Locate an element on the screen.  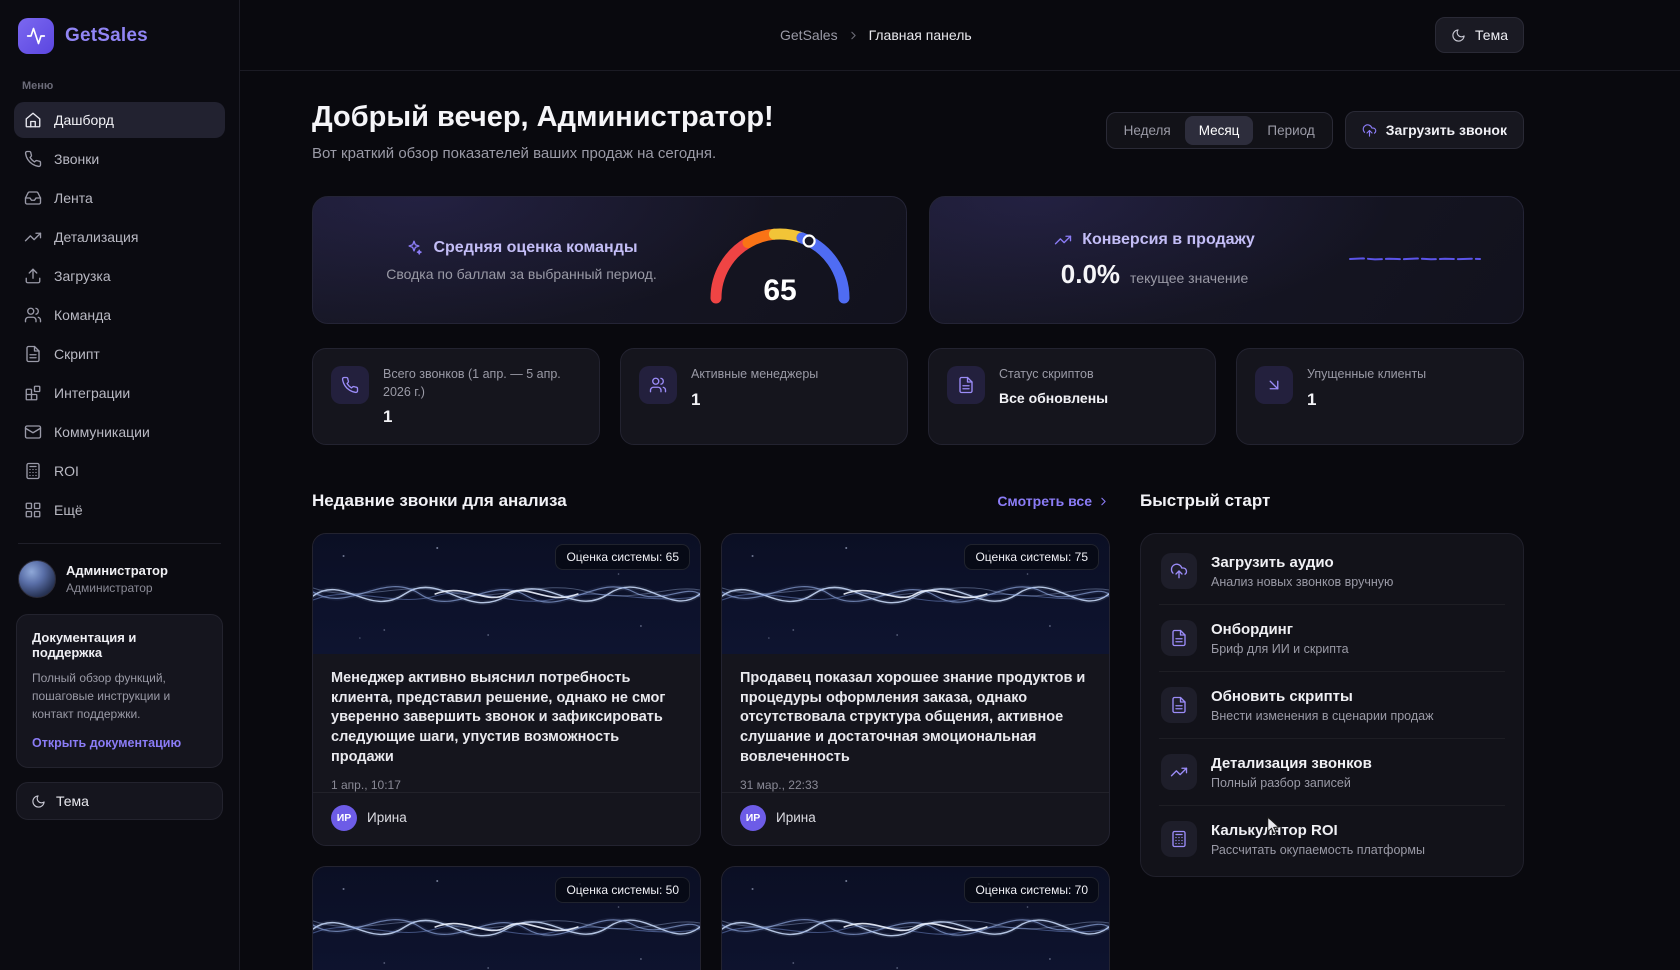
sidebar-item-feed: Лента is located at coordinates (119, 198).